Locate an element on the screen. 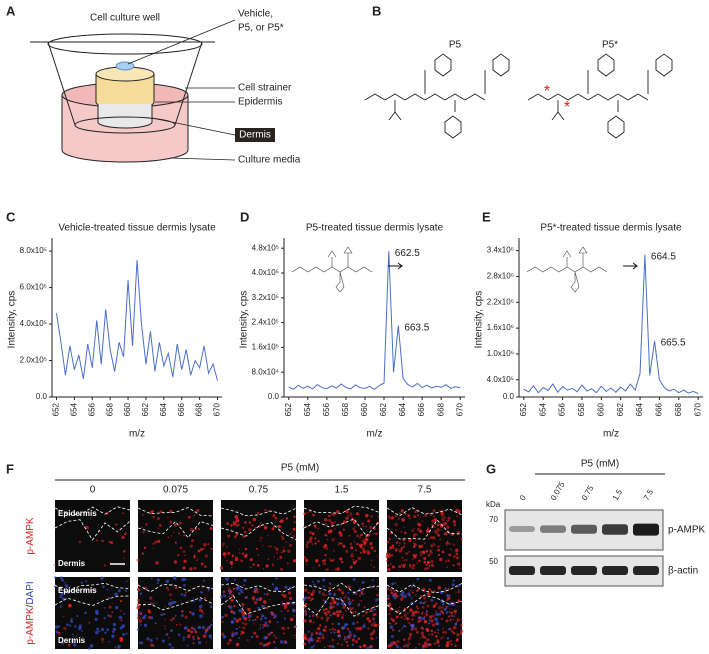  row-label-part: / is located at coordinates (30, 605).